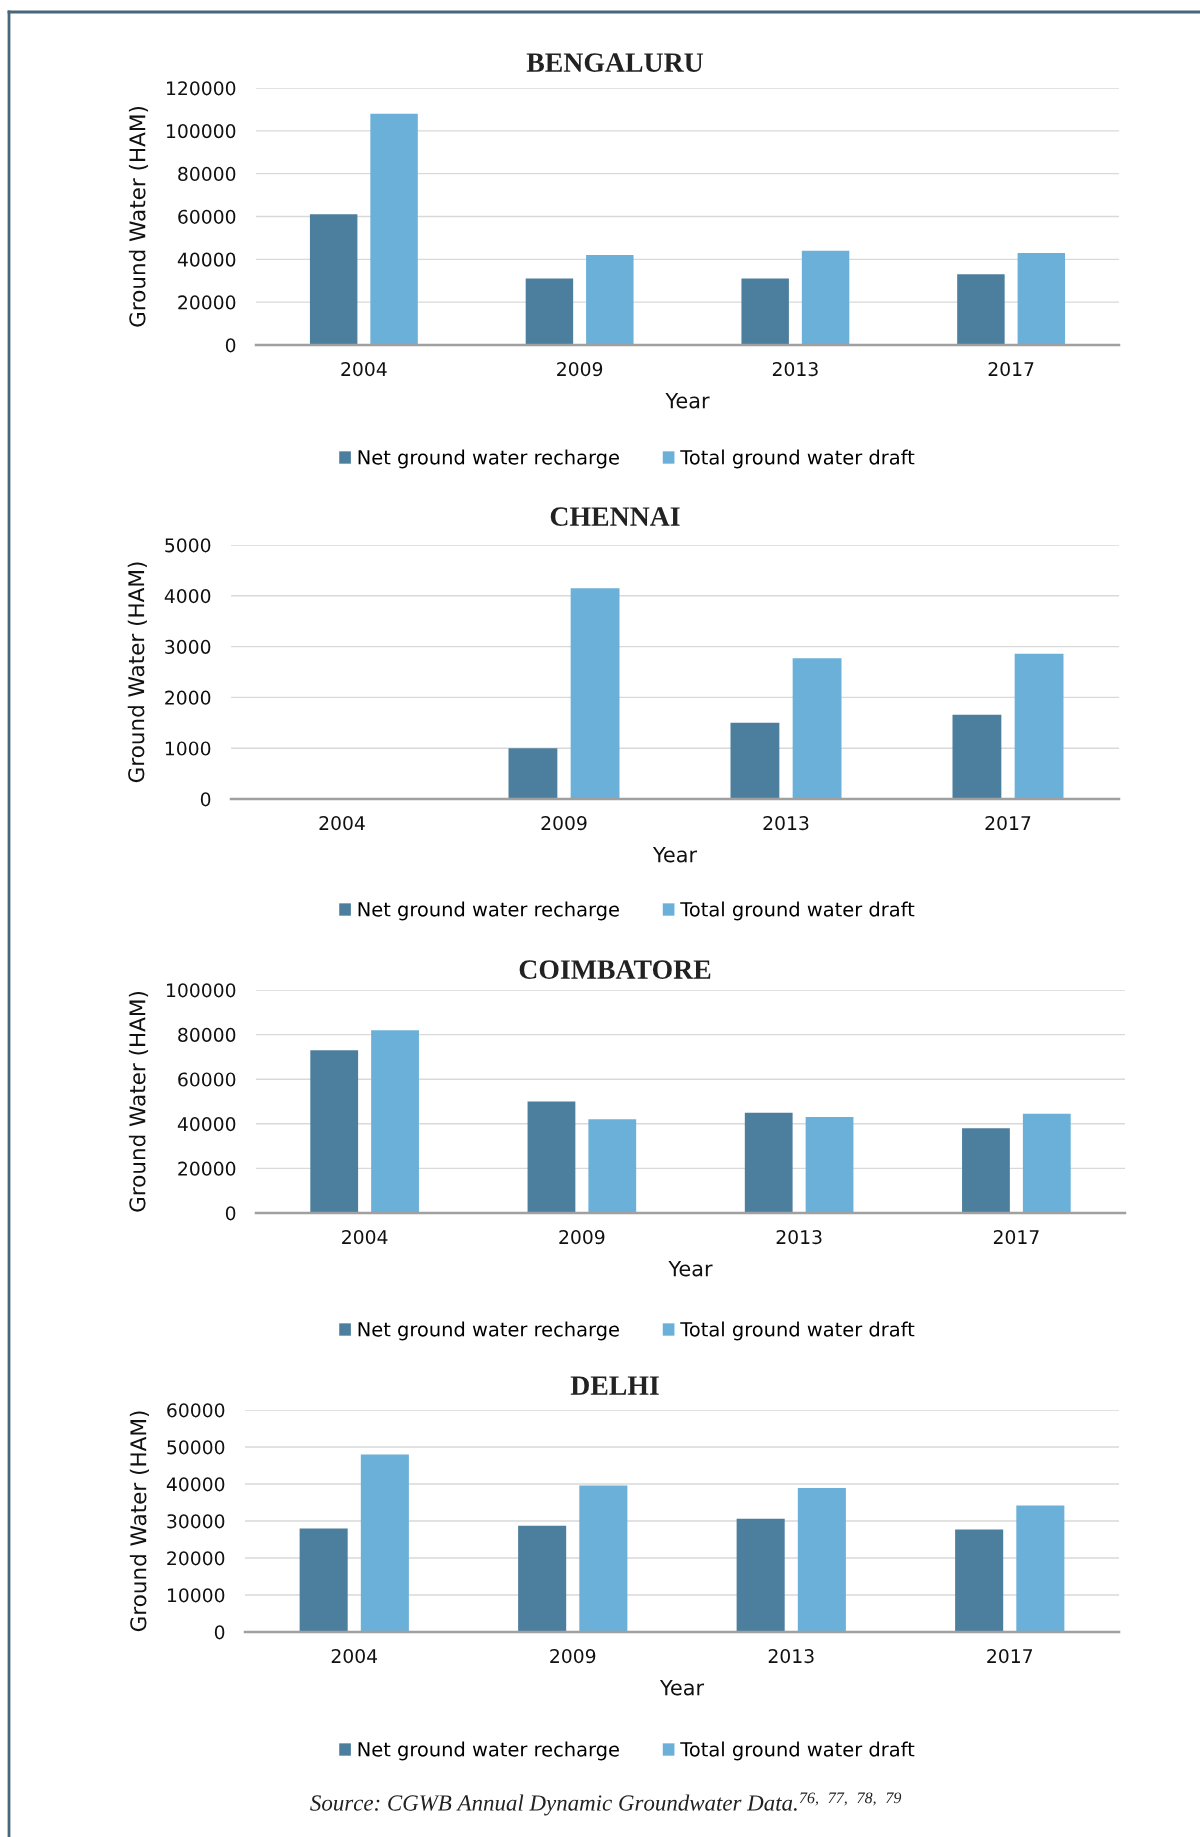 Image resolution: width=1200 pixels, height=1837 pixels. What do you see at coordinates (196, 1595) in the screenshot?
I see `y-tick-label: 10000` at bounding box center [196, 1595].